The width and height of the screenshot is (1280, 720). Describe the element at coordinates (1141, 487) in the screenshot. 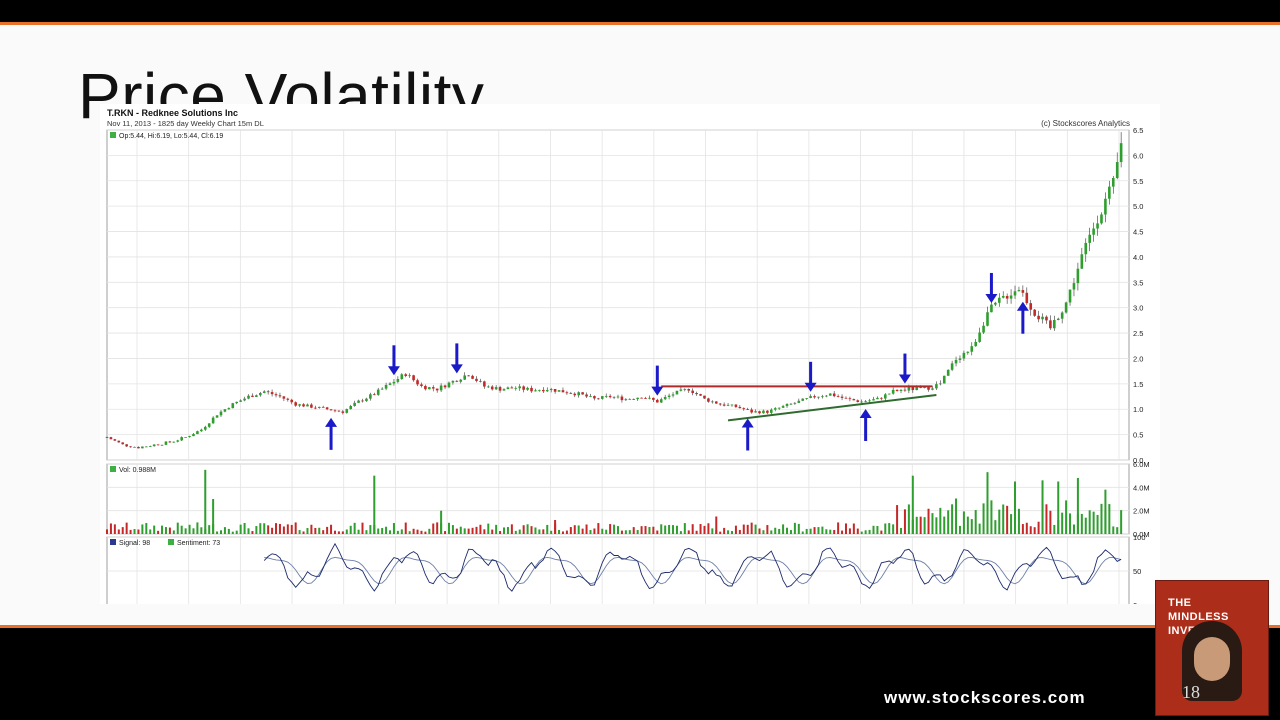

I see `volume-tick-label: 4.0M` at that location.